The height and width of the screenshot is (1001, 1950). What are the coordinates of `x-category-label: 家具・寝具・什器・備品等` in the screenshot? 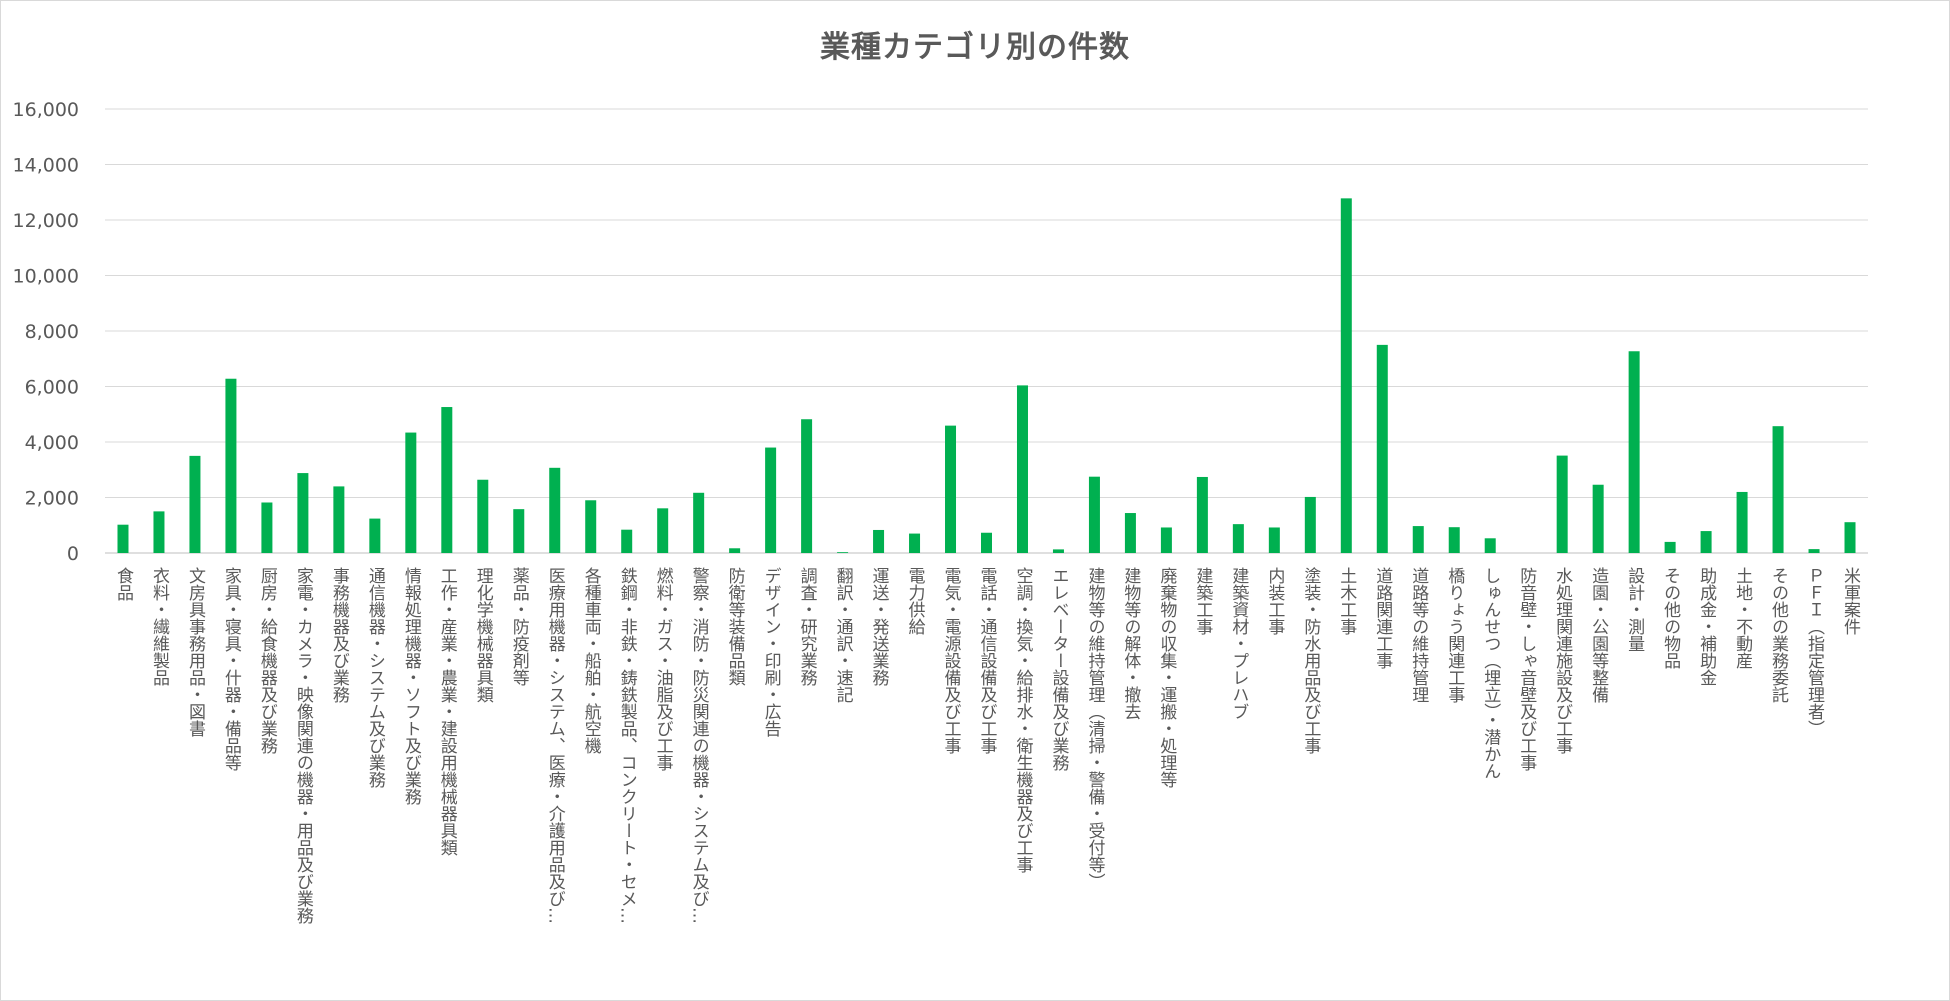 It's located at (231, 669).